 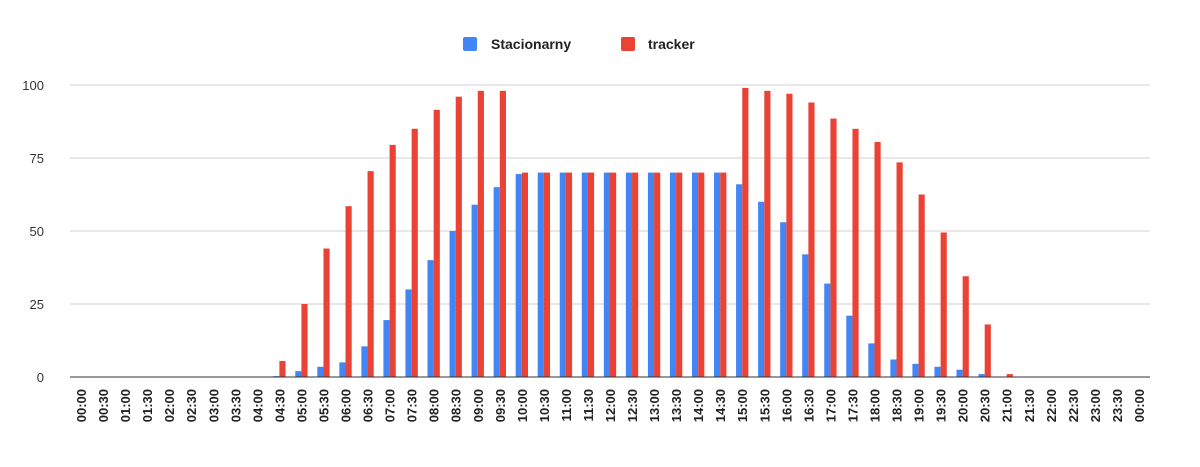 I want to click on legend-label-tracker: tracker, so click(x=671, y=44).